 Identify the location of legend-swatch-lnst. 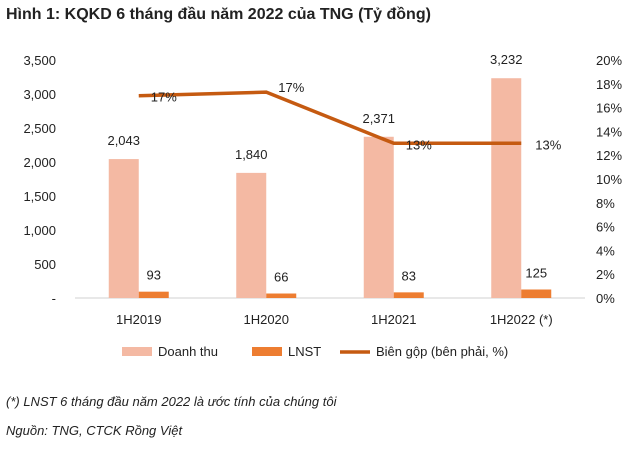
(267, 351).